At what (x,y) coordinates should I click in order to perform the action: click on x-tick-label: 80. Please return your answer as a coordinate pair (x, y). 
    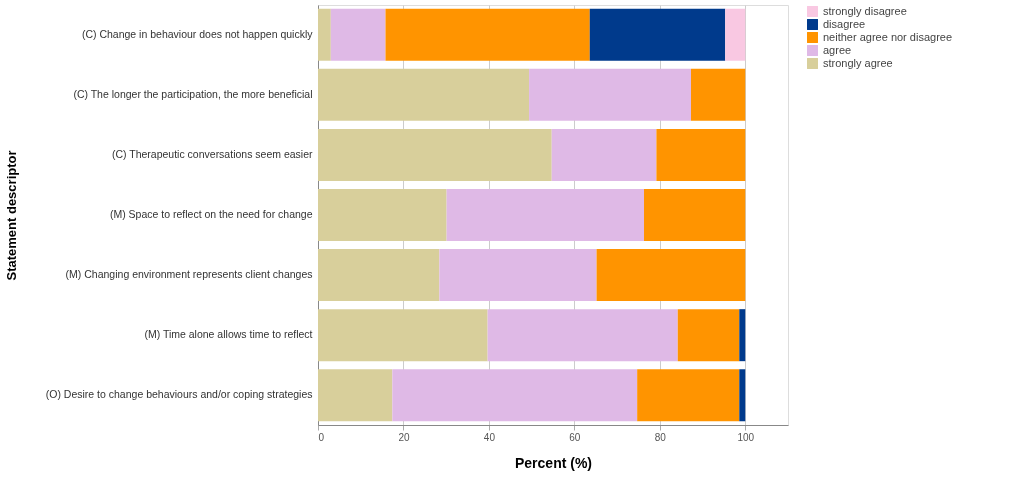
    Looking at the image, I should click on (660, 437).